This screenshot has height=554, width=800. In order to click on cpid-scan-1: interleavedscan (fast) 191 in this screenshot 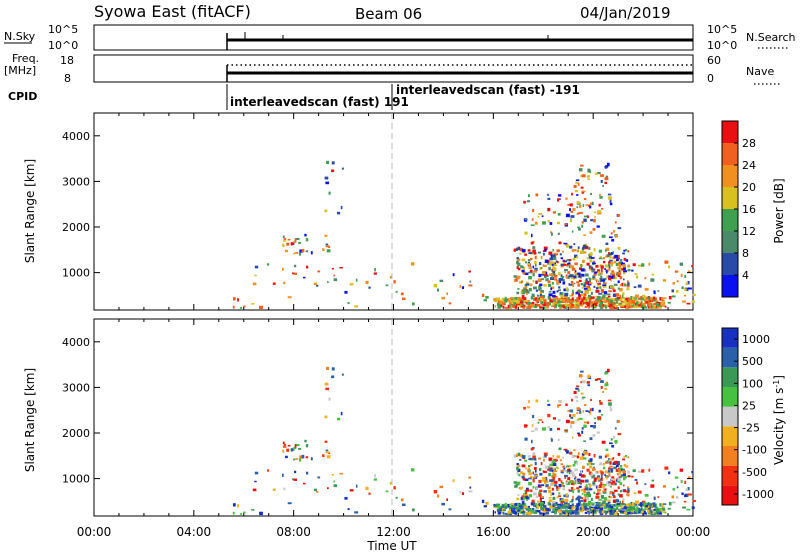, I will do `click(319, 102)`.